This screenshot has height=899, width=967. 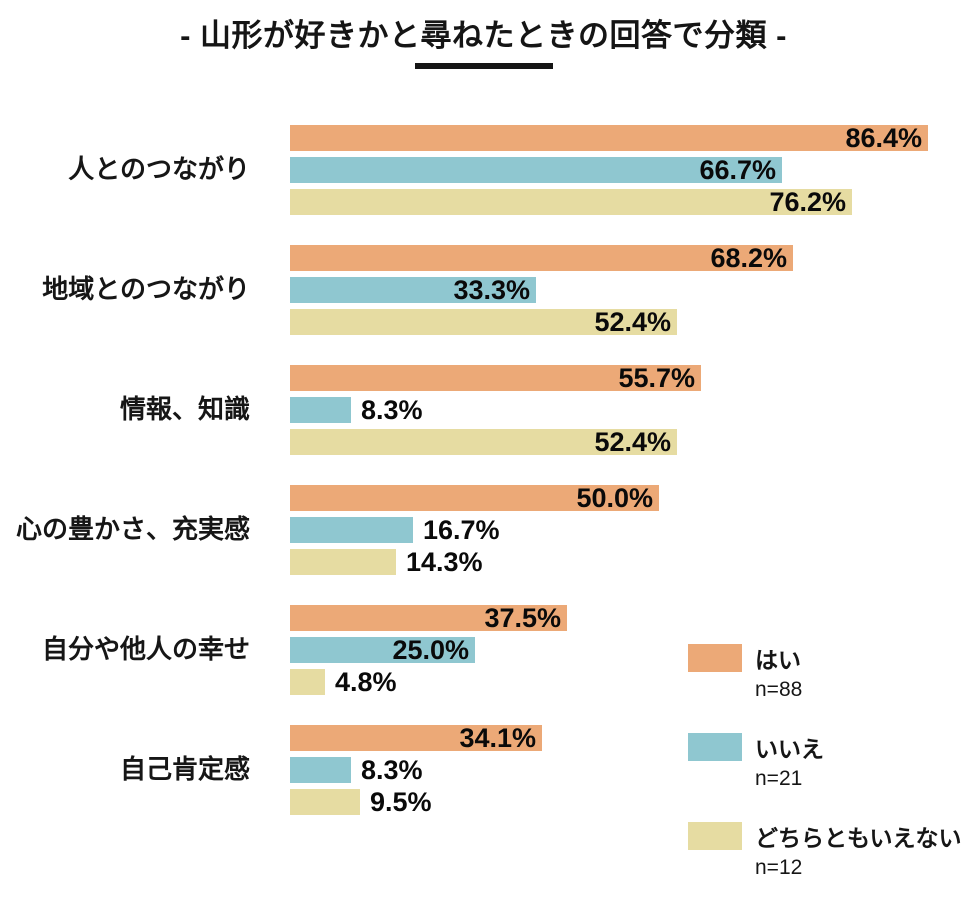 I want to click on value-label: 14.3%, so click(x=444, y=561).